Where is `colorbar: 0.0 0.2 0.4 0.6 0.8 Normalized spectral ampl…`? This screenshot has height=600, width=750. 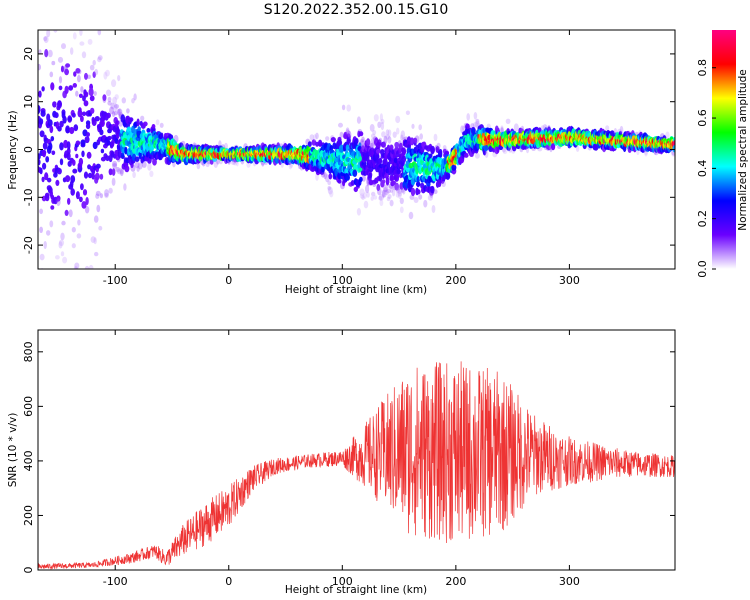 colorbar: 0.0 0.2 0.4 0.6 0.8 Normalized spectral ampl… is located at coordinates (722, 154).